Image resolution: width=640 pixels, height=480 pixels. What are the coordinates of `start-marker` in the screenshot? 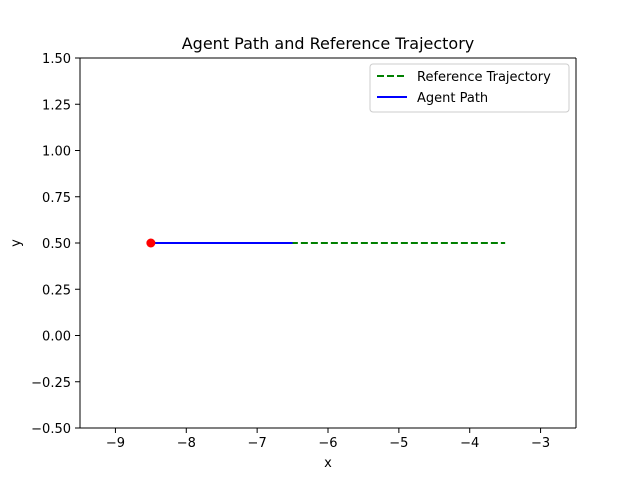 It's located at (151, 243).